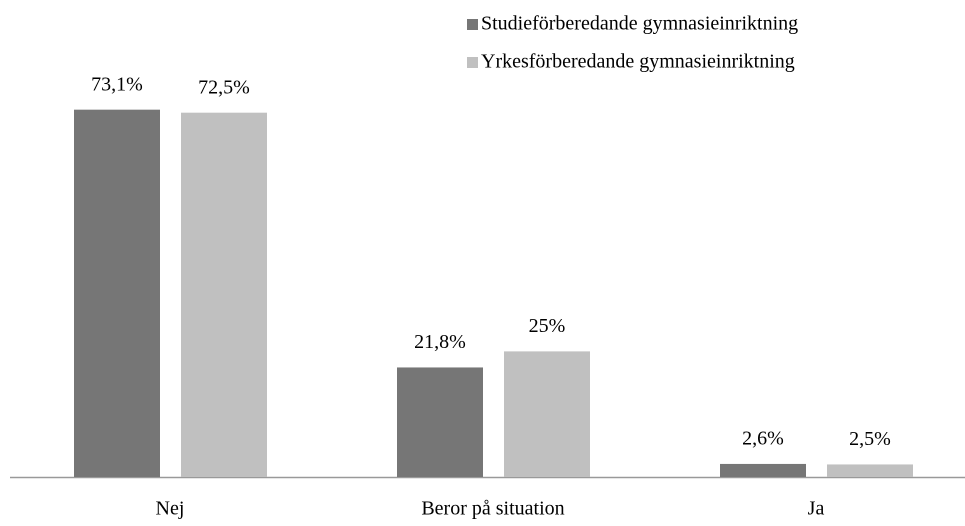 This screenshot has height=526, width=965. I want to click on x-tick-label: Ja, so click(816, 509).